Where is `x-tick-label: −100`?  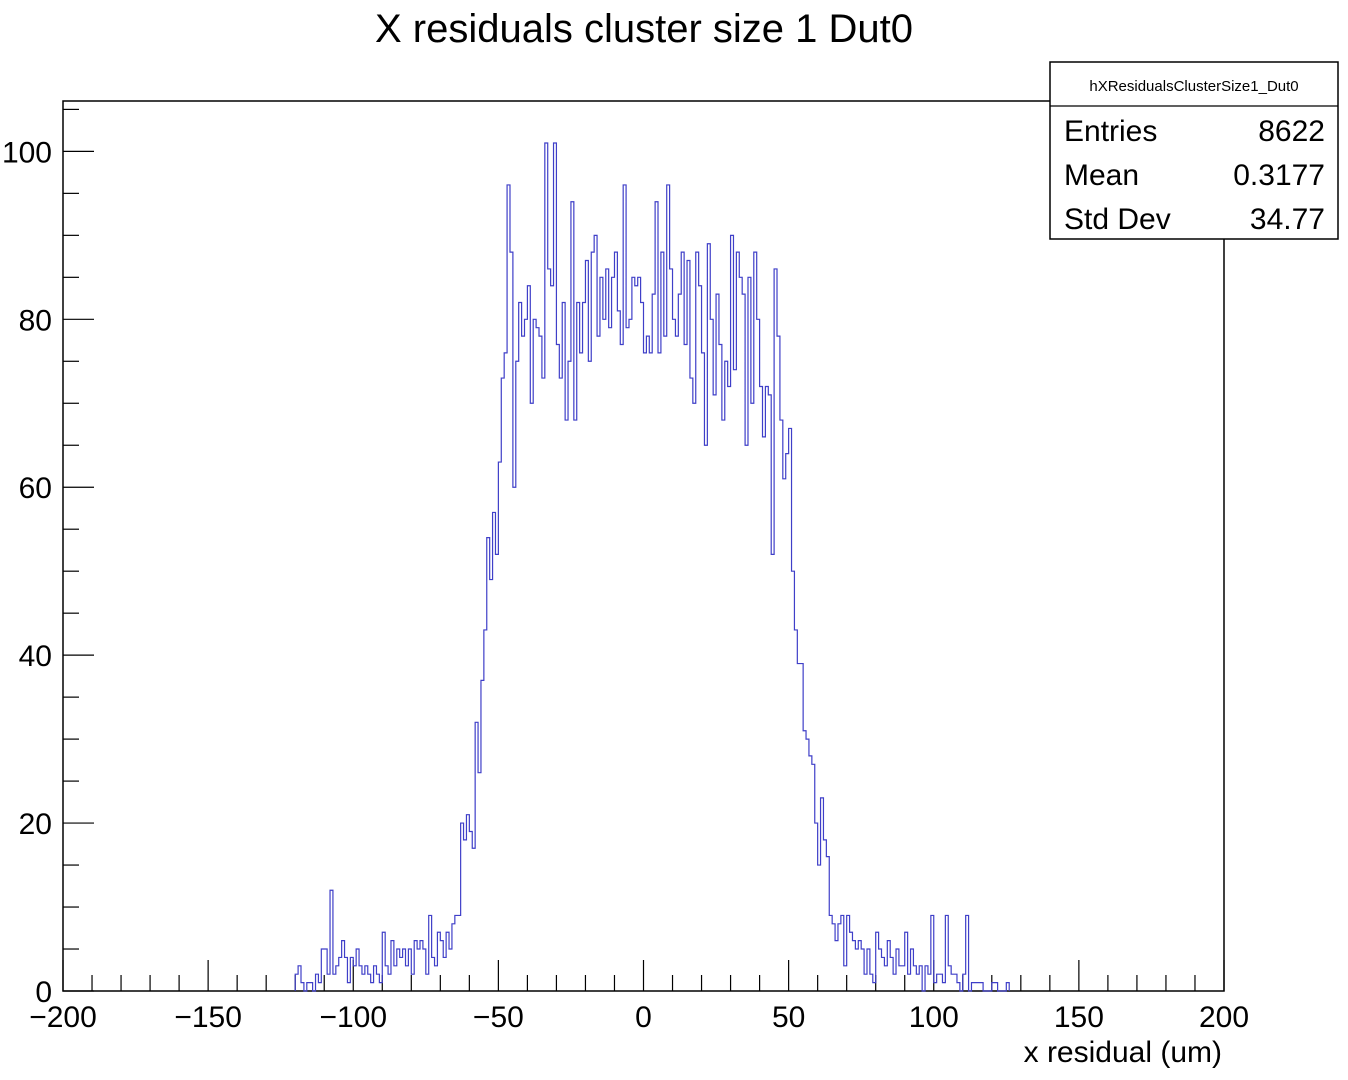
x-tick-label: −100 is located at coordinates (353, 1017).